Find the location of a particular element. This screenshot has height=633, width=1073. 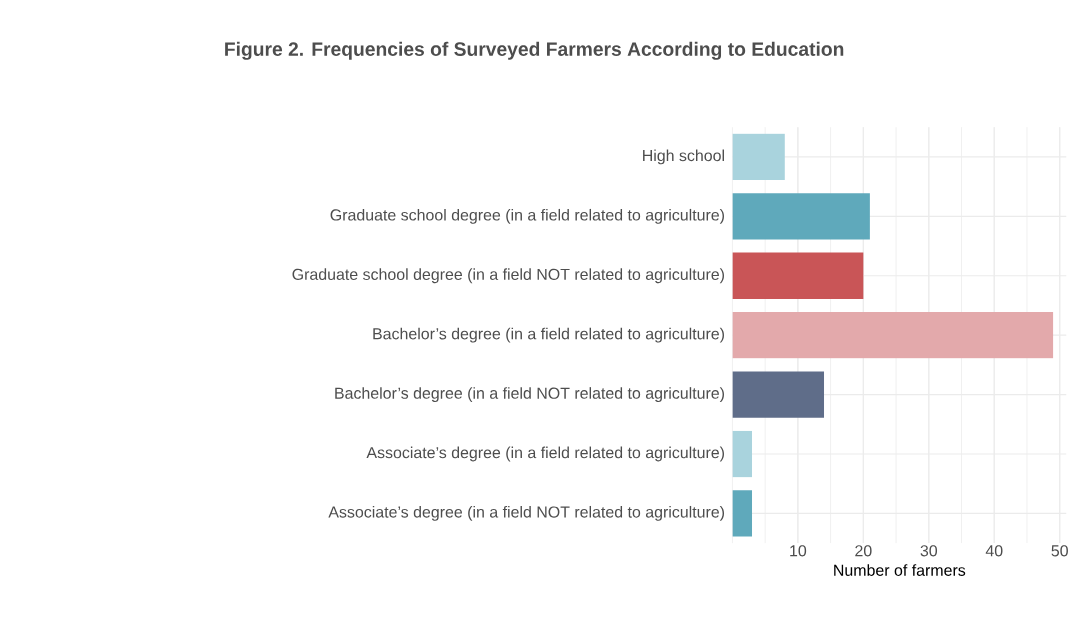

y-tick-label: Graduate school degree (in a field related to agriculture) is located at coordinates (527, 216).